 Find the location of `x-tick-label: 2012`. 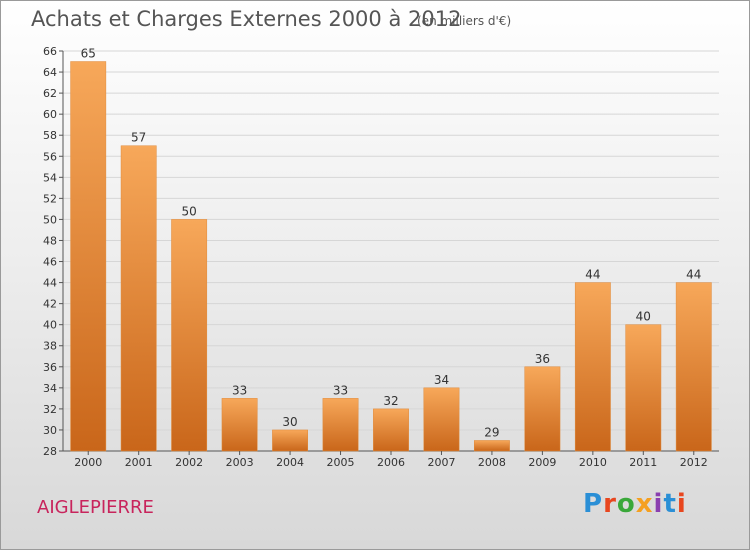

x-tick-label: 2012 is located at coordinates (694, 462).